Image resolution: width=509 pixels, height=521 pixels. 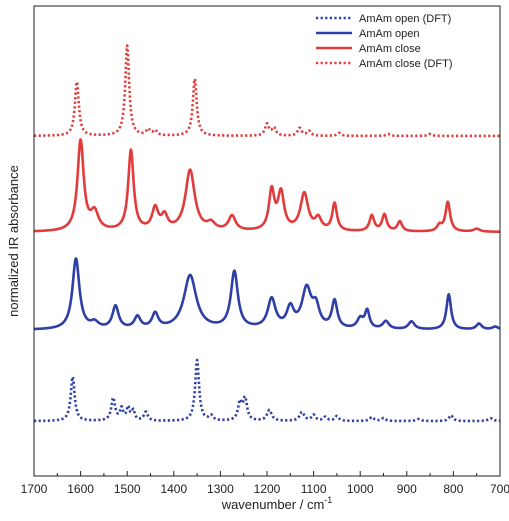 I want to click on x-tick-label: 800, so click(x=453, y=489).